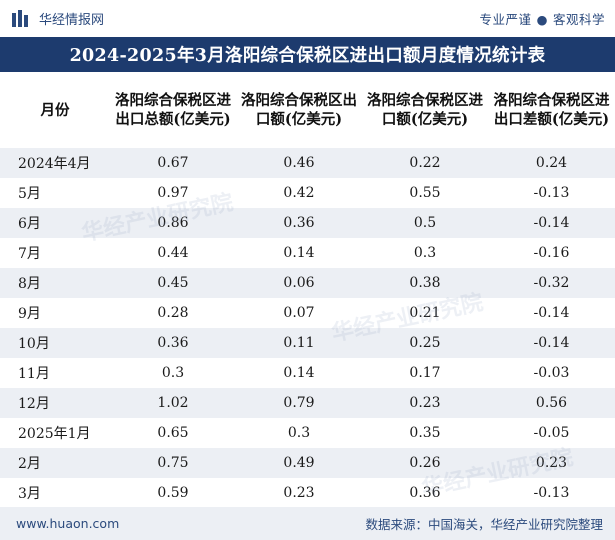 This screenshot has width=615, height=540. I want to click on cell-export: 0.49, so click(299, 463).